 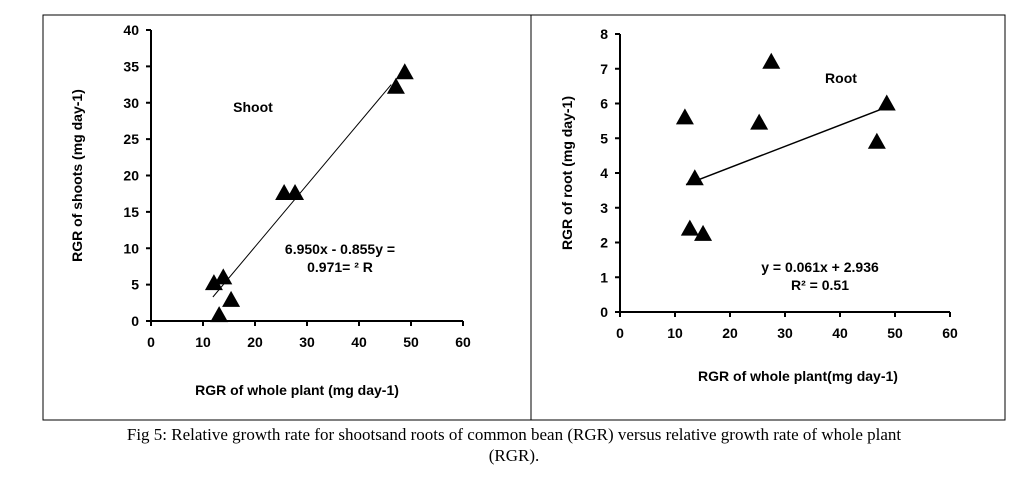 I want to click on y-tick-label: 25, so click(x=131, y=139).